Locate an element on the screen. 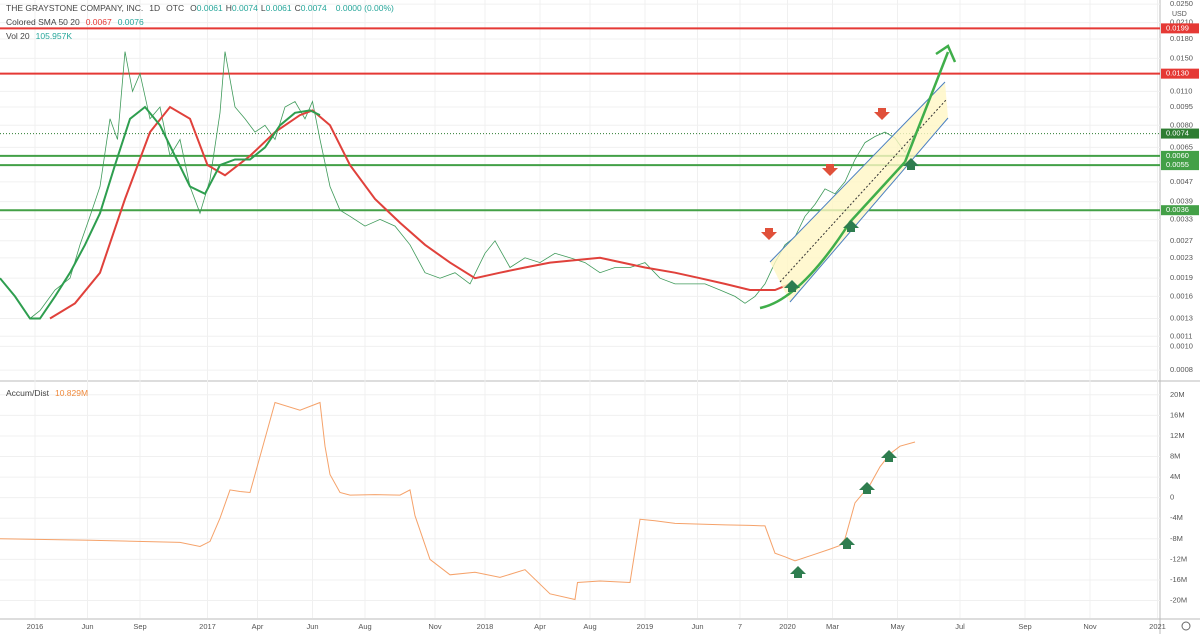 This screenshot has height=634, width=1200. y-tick-label: 0.0010 is located at coordinates (1181, 345).